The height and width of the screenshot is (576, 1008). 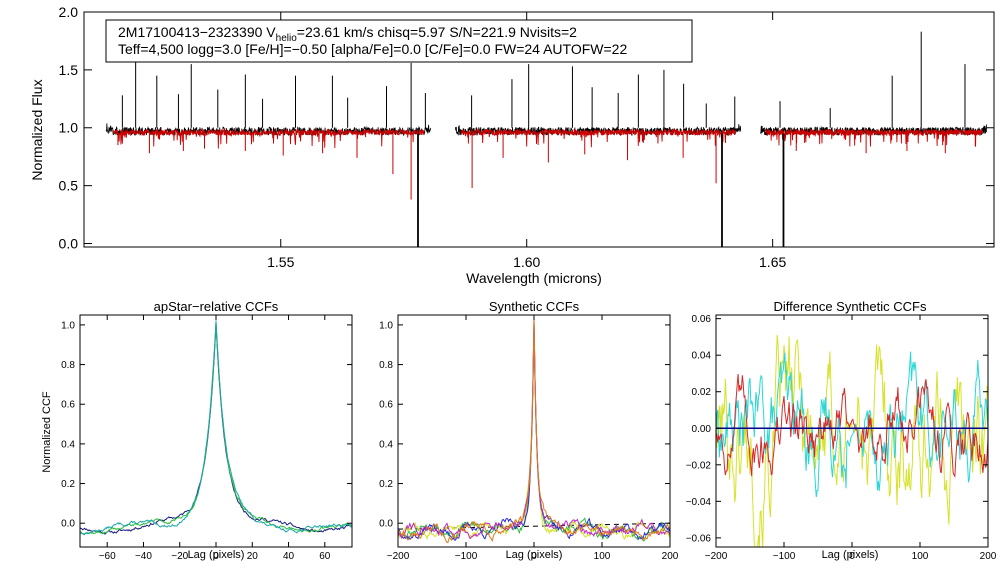 I want to click on apstar-ccf-frame, so click(x=216, y=431).